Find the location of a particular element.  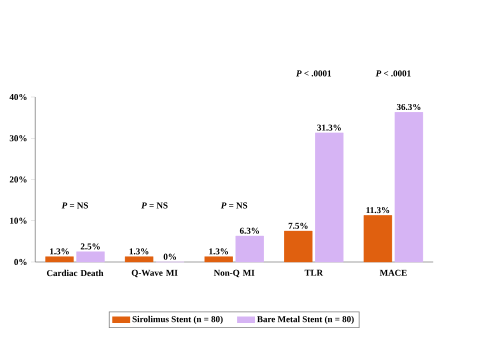

y-tick-label: 40% is located at coordinates (18, 97).